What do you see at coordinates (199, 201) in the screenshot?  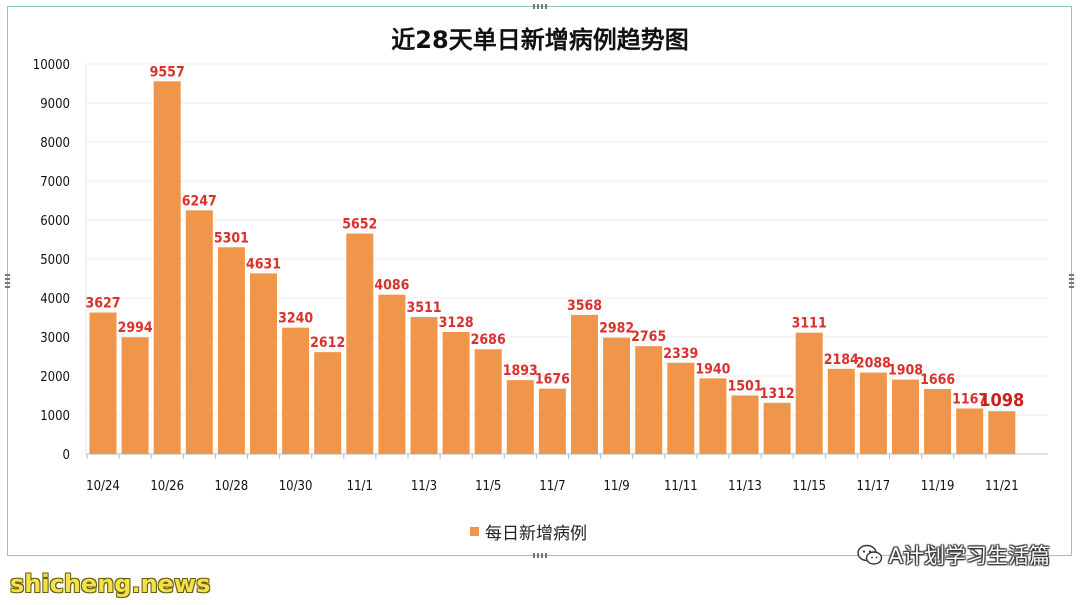 I see `data-label: 6247` at bounding box center [199, 201].